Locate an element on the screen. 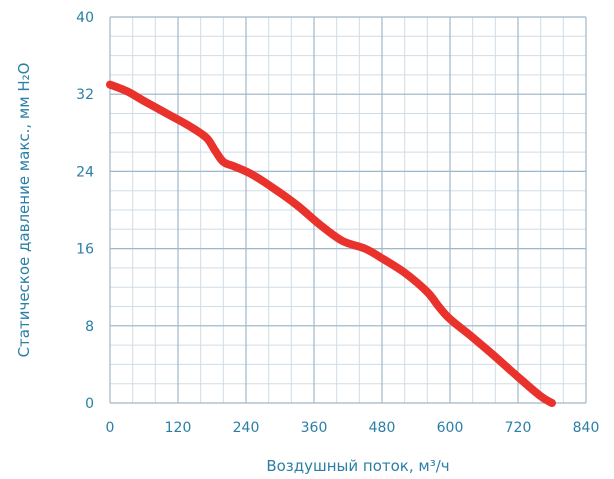 The height and width of the screenshot is (479, 614). y-tick-label: 40 is located at coordinates (85, 18).